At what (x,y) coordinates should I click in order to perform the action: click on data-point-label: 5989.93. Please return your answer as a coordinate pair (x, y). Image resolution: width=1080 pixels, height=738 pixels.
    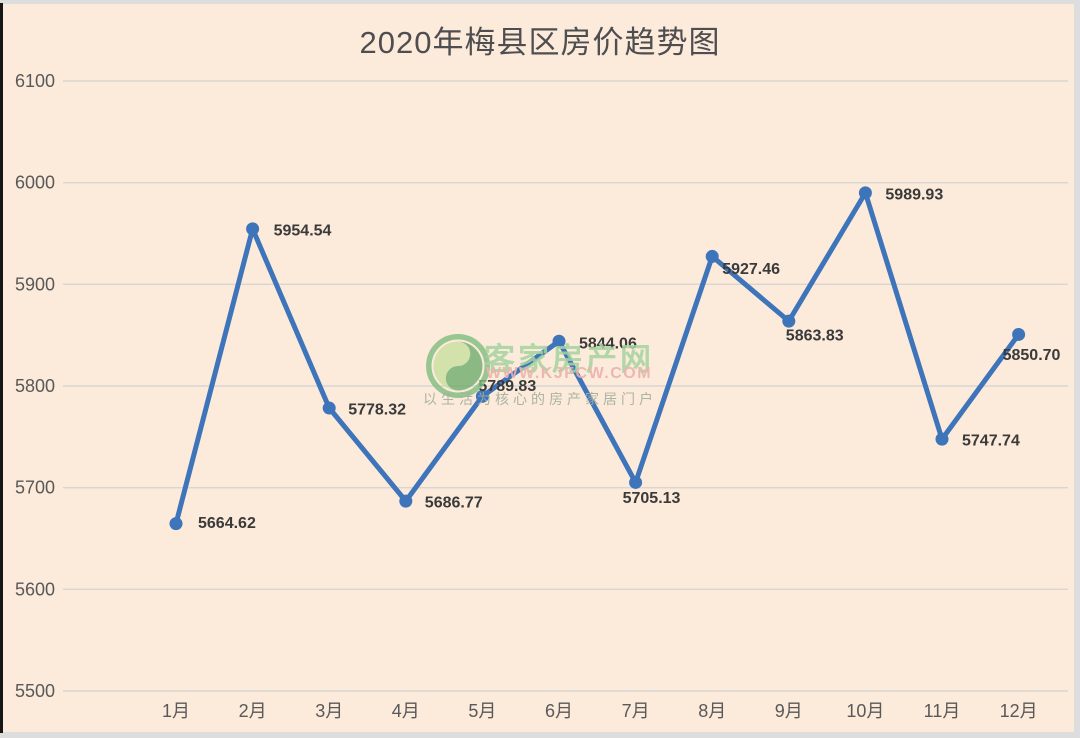
    Looking at the image, I should click on (914, 194).